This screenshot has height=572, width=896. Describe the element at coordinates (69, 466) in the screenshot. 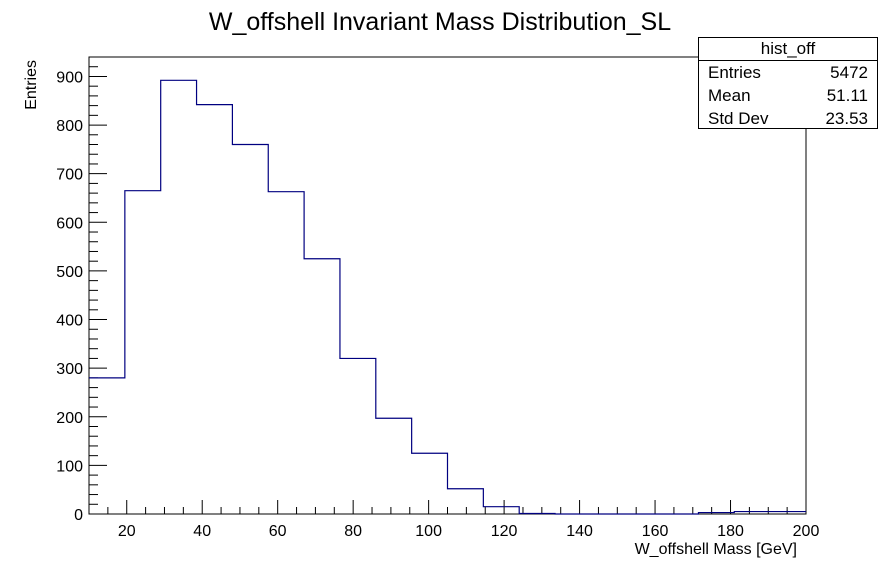

I see `y-tick-label: 100` at that location.